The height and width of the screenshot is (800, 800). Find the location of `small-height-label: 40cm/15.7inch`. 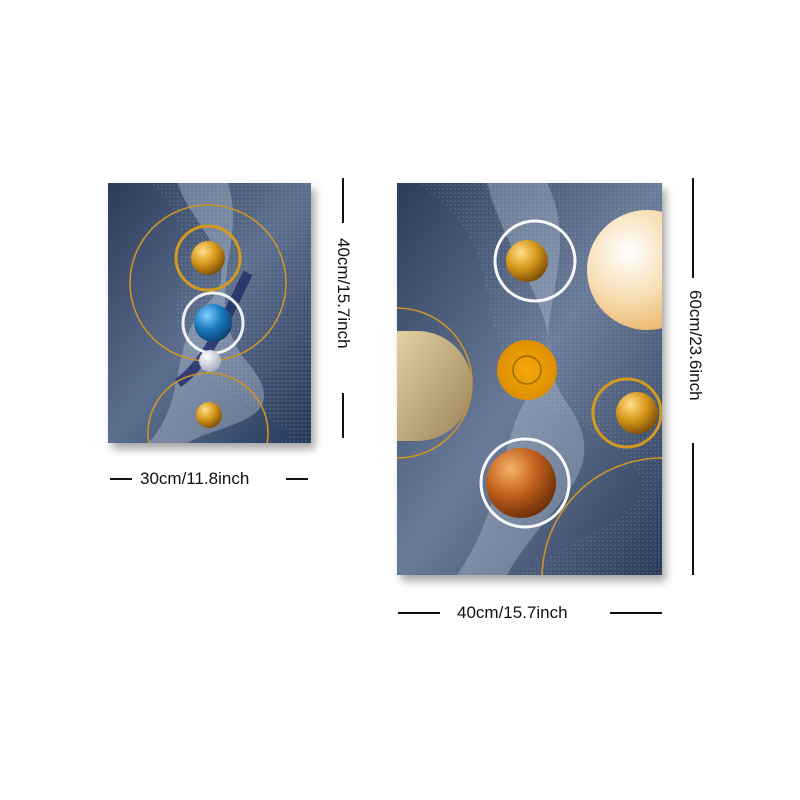

small-height-label: 40cm/15.7inch is located at coordinates (343, 293).